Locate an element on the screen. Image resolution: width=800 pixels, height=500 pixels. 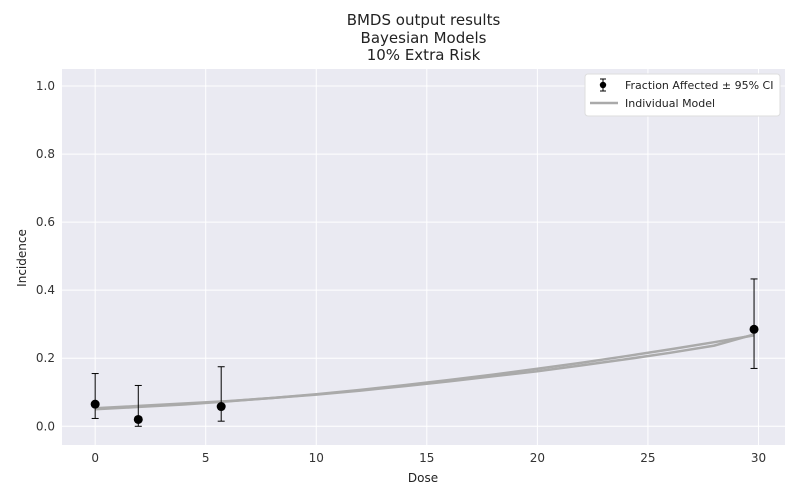
y-tick-label: 0.0 is located at coordinates (45, 426).